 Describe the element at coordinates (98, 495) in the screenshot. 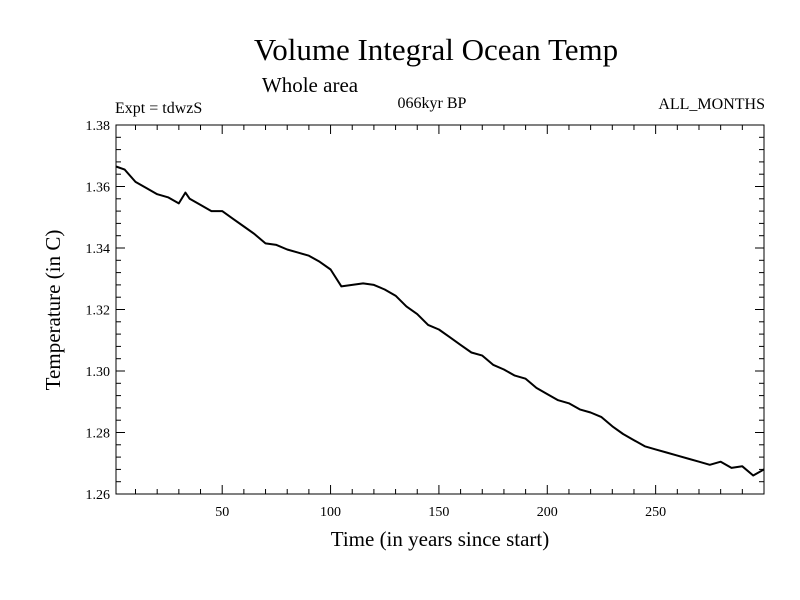

I see `y-tick-label: 1.26` at that location.